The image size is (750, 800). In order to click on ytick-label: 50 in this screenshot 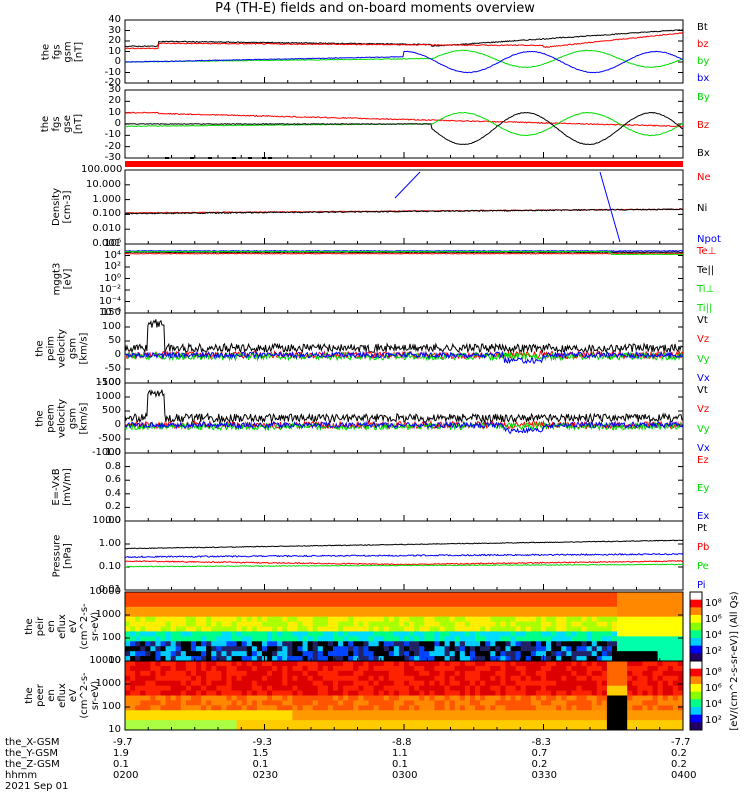, I will do `click(114, 340)`.